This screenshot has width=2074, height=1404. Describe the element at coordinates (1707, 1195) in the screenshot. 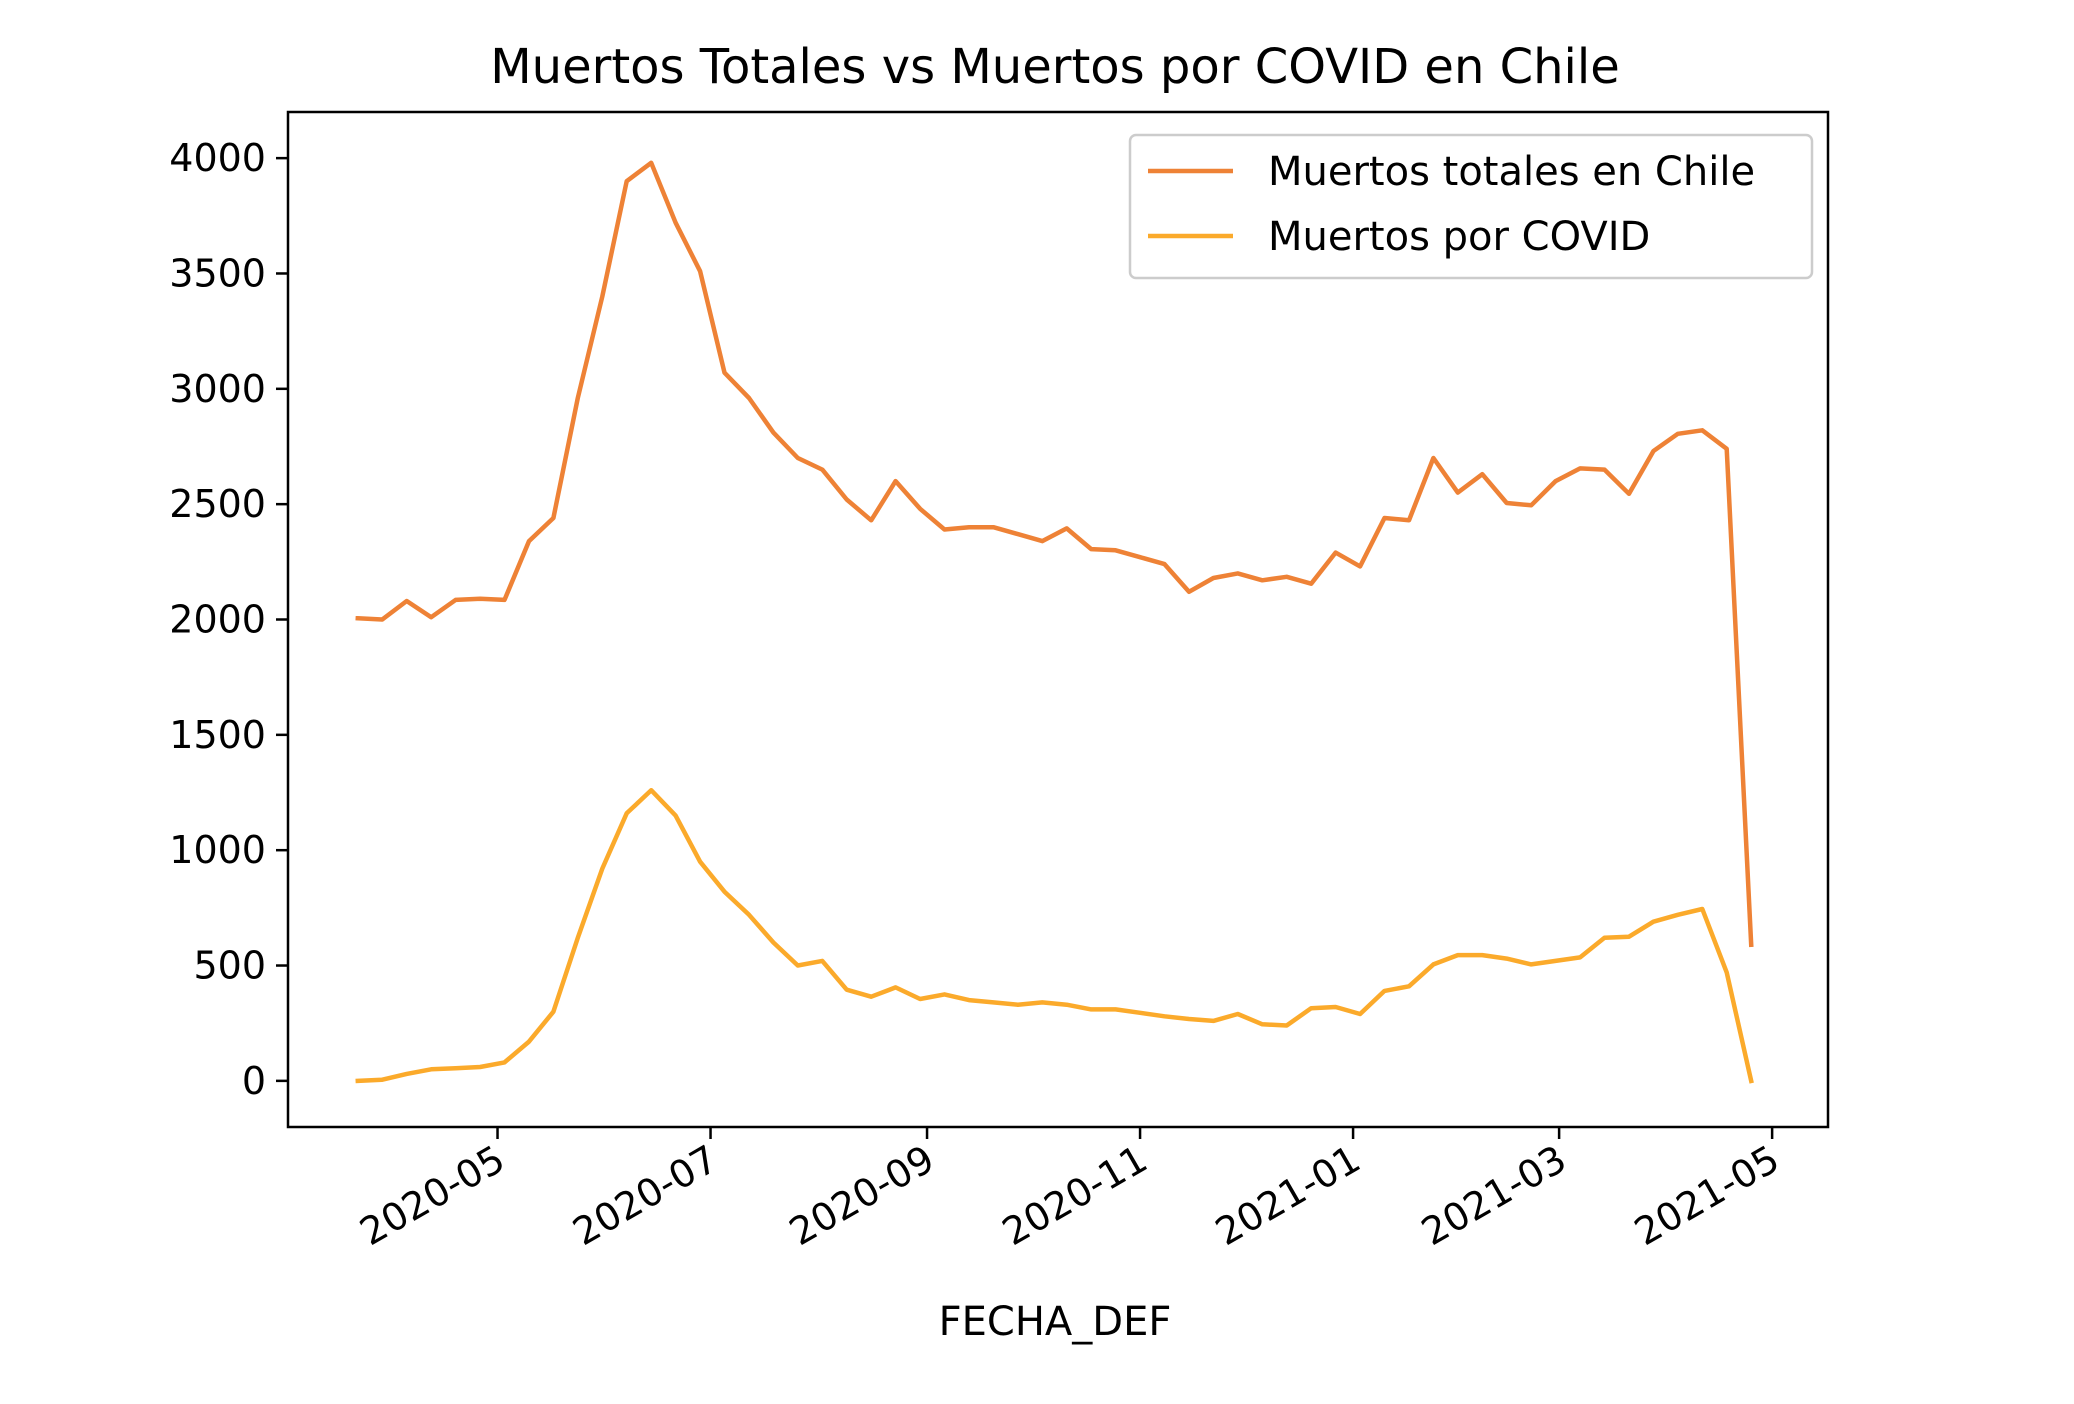

I see `x-tick-label: 2021-05` at that location.